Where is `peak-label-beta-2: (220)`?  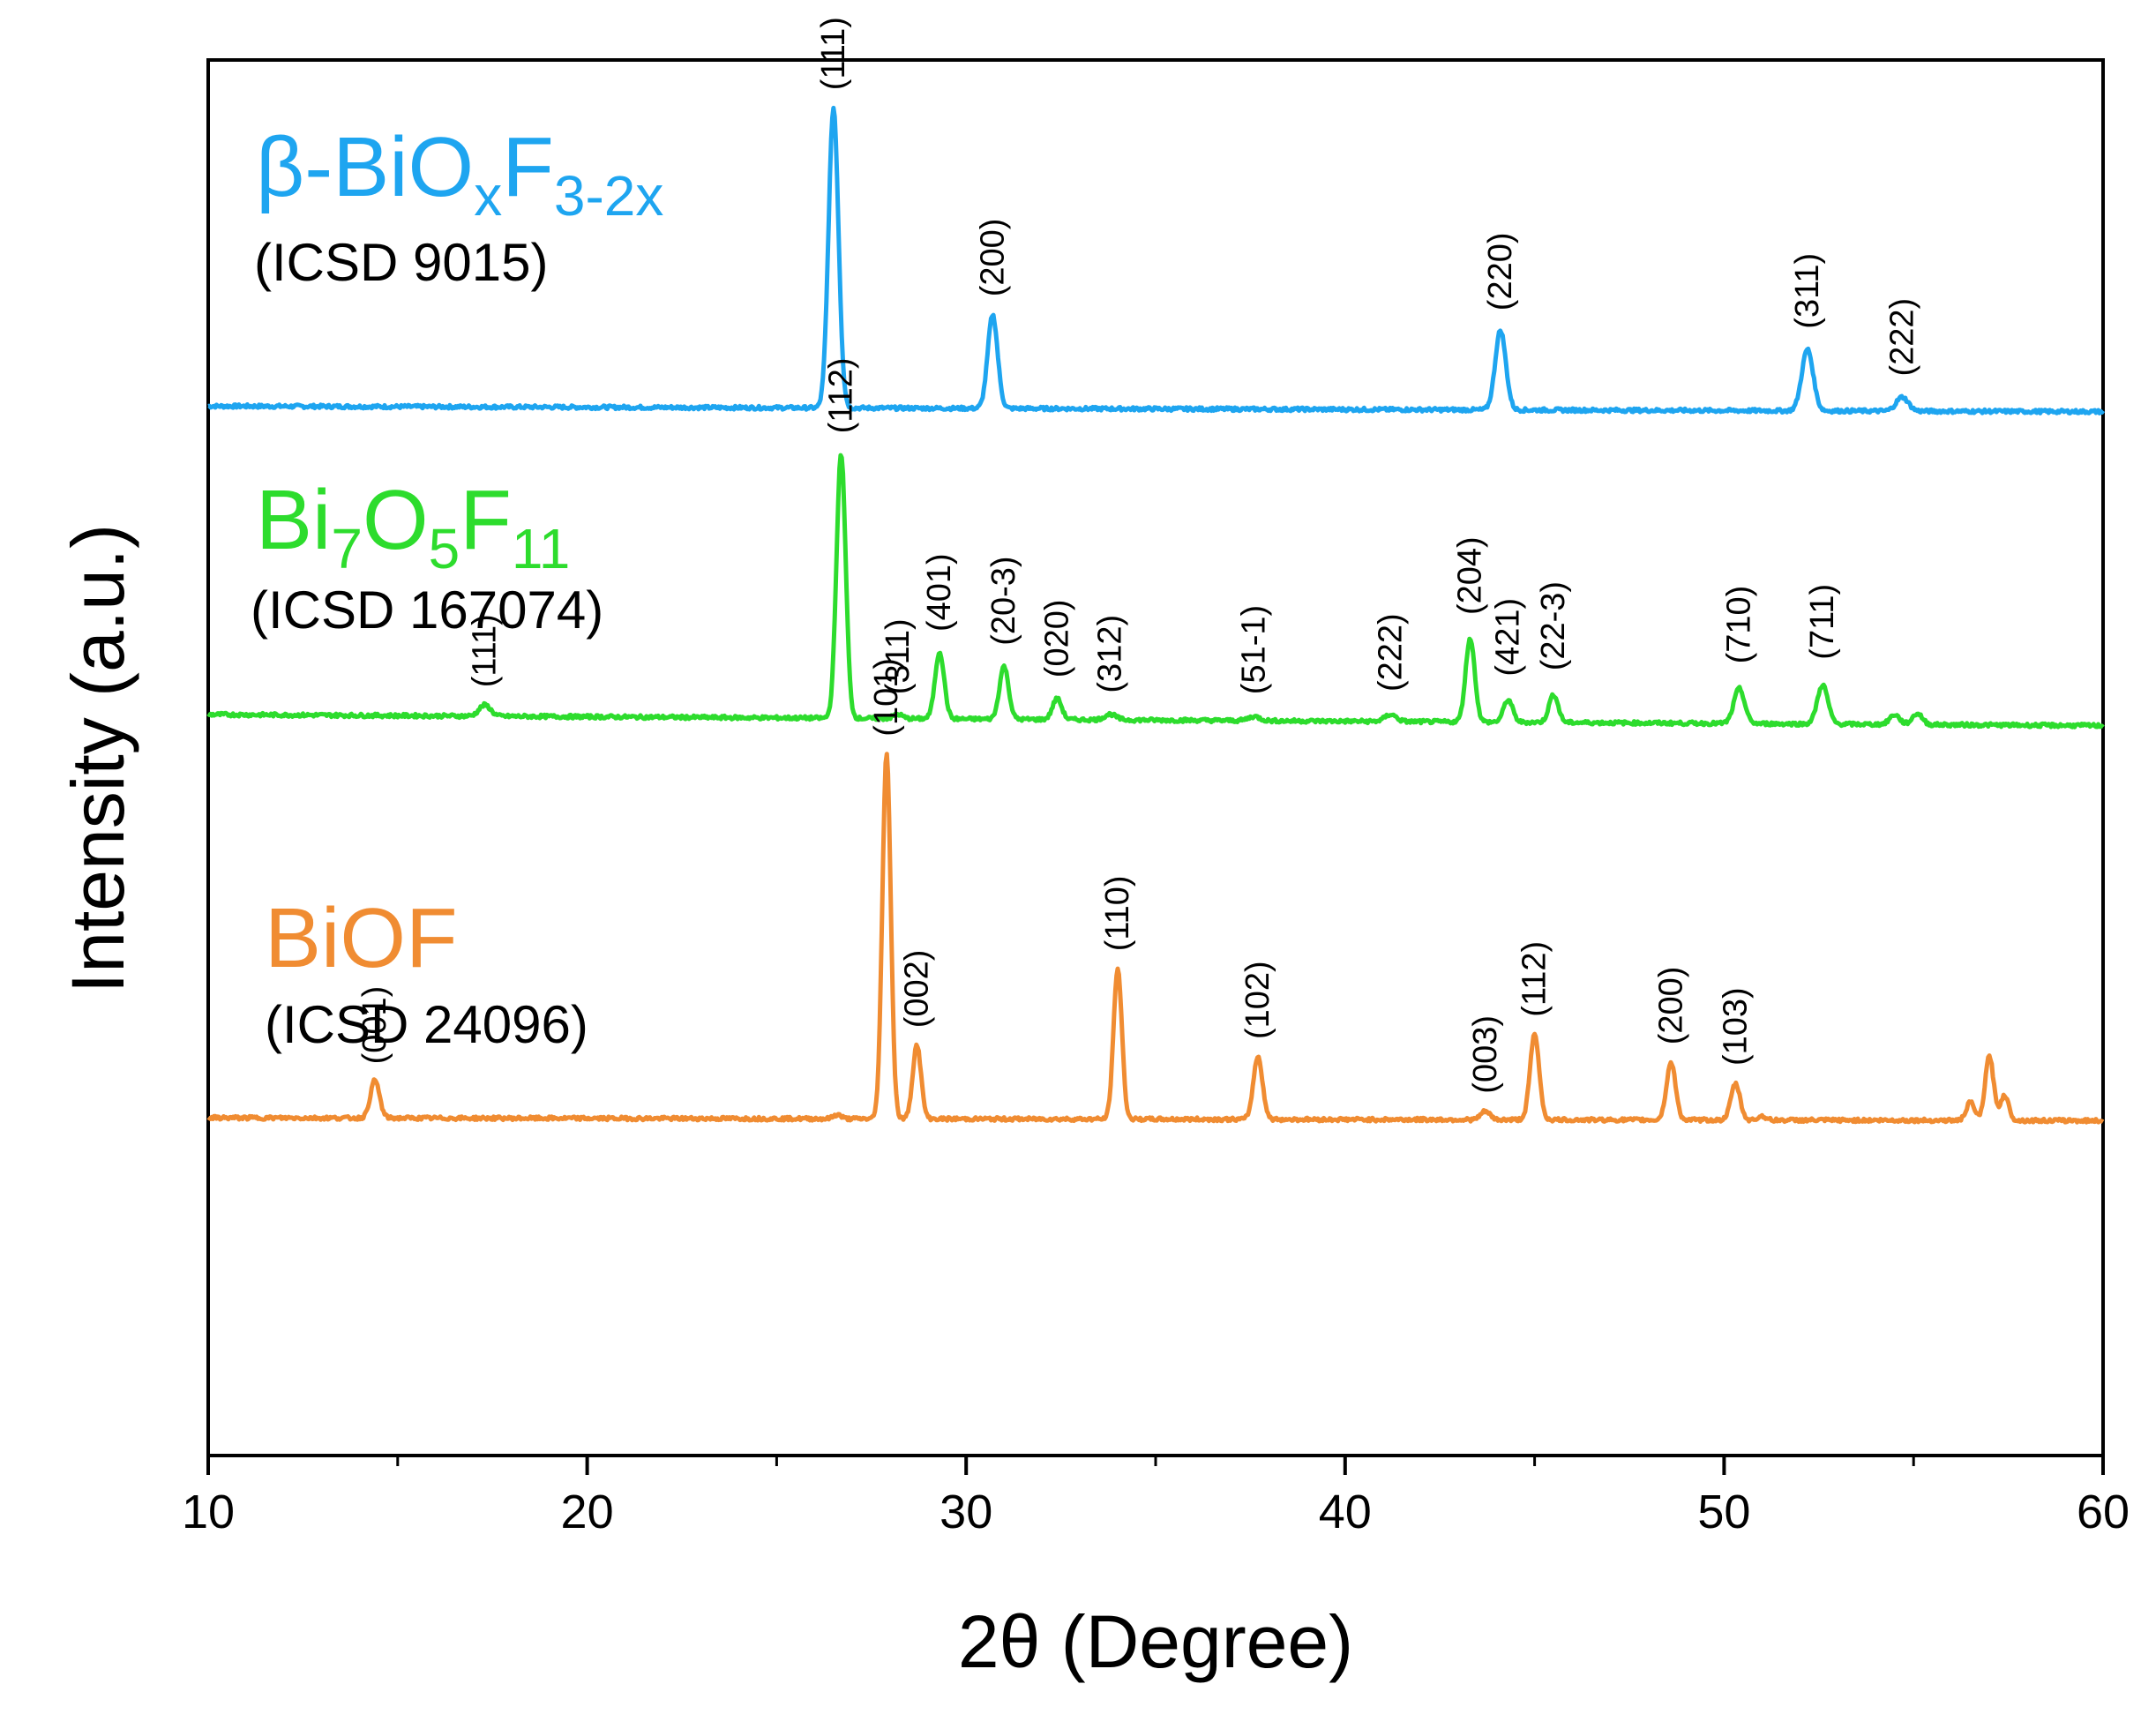
peak-label-beta-2: (220) is located at coordinates (1500, 271).